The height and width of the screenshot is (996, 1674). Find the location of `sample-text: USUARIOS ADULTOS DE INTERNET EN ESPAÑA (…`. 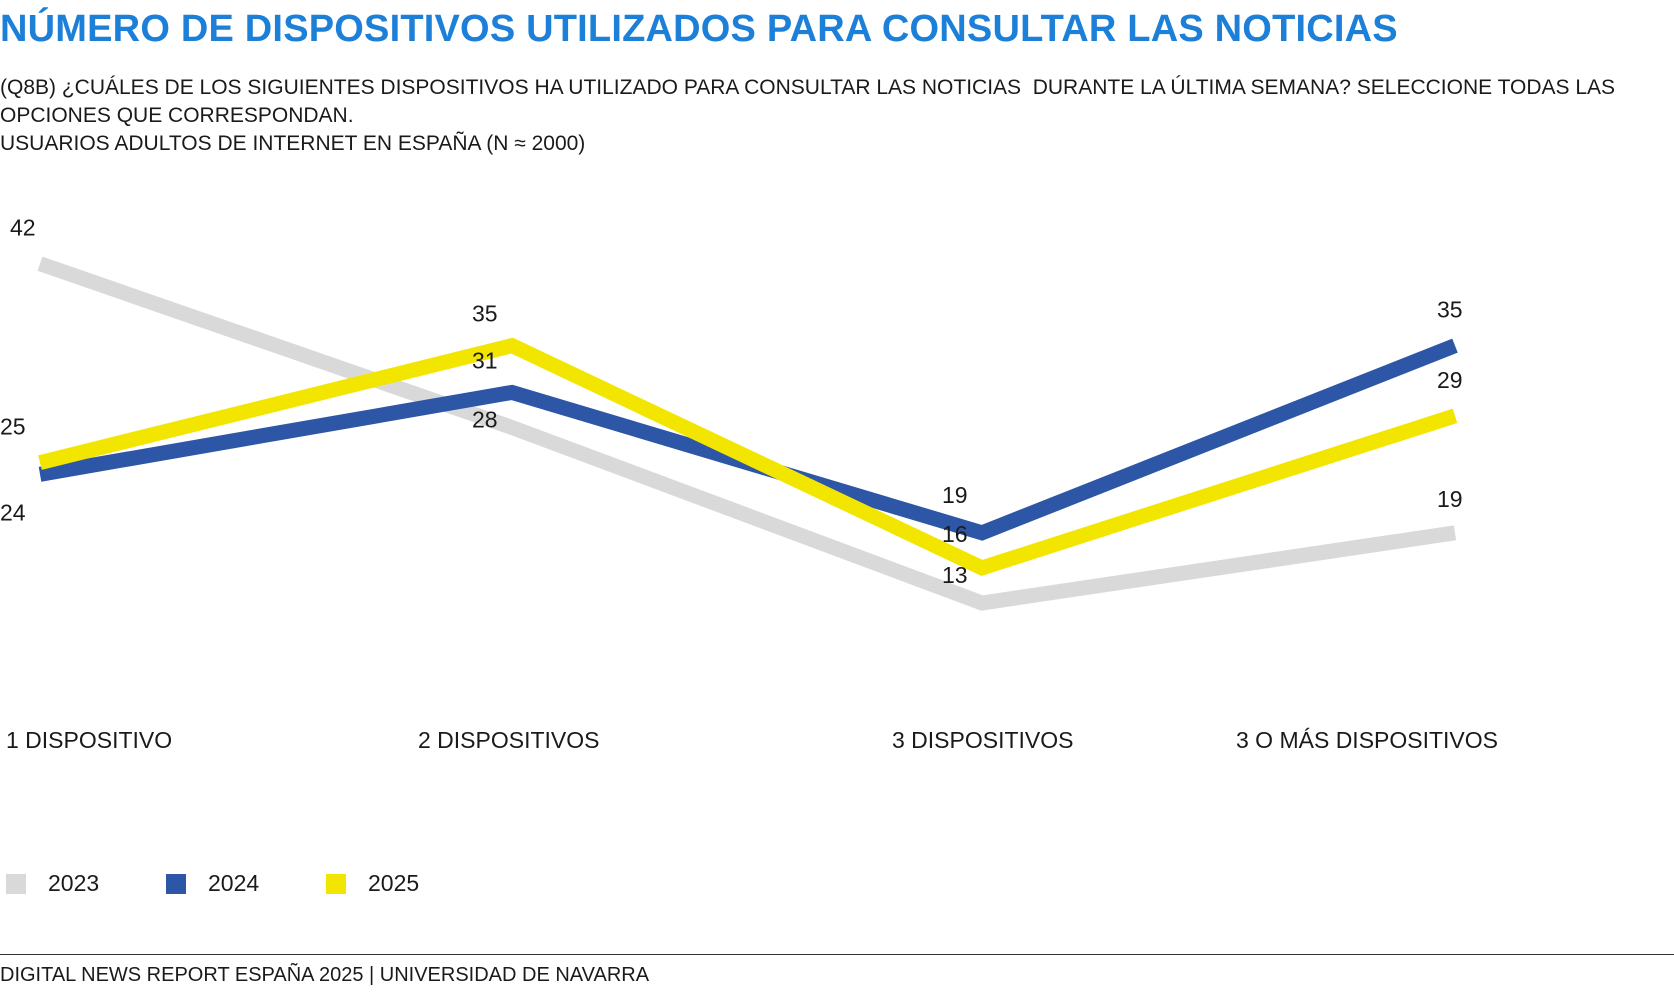

sample-text: USUARIOS ADULTOS DE INTERNET EN ESPAÑA (… is located at coordinates (293, 143).